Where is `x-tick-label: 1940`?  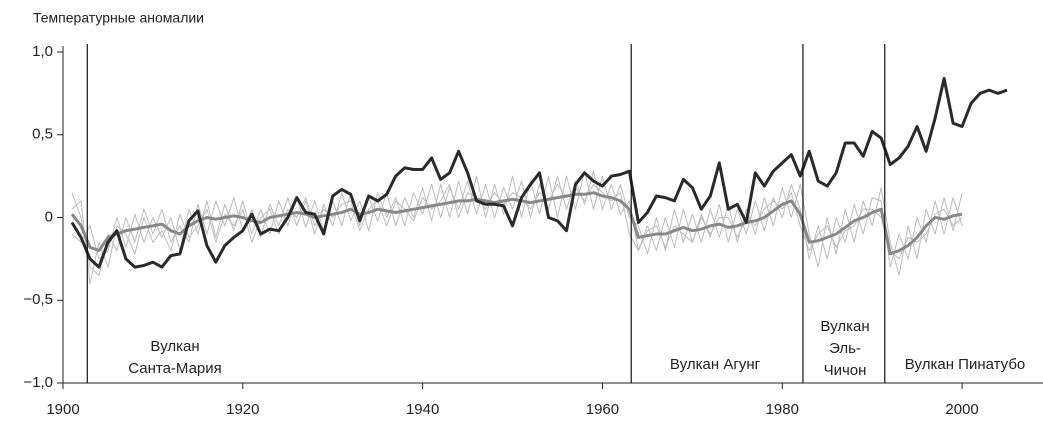 x-tick-label: 1940 is located at coordinates (422, 409).